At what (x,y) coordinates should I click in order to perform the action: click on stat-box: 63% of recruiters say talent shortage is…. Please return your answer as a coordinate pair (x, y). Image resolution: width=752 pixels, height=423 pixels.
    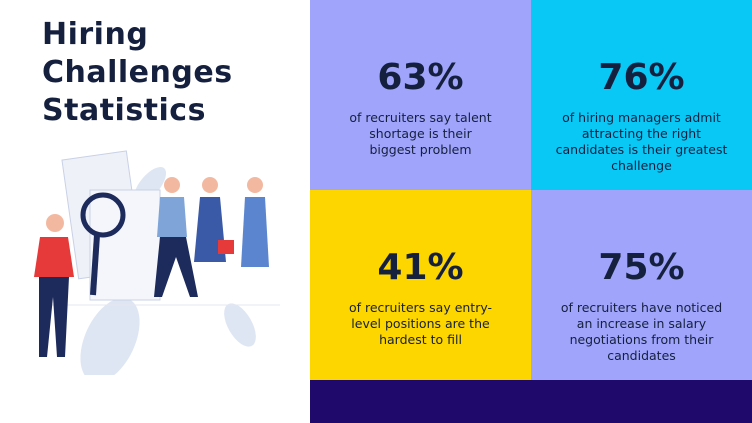
    Looking at the image, I should click on (420, 95).